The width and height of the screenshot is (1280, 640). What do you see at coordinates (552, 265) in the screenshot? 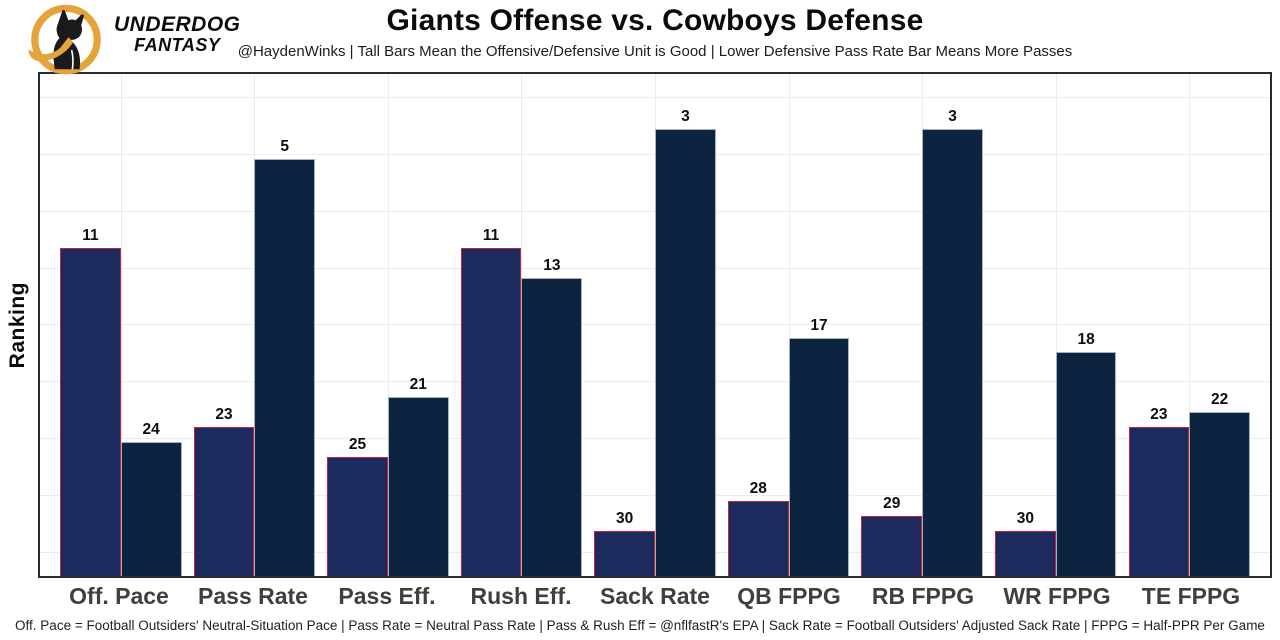
I see `bar-value-label: 13` at bounding box center [552, 265].